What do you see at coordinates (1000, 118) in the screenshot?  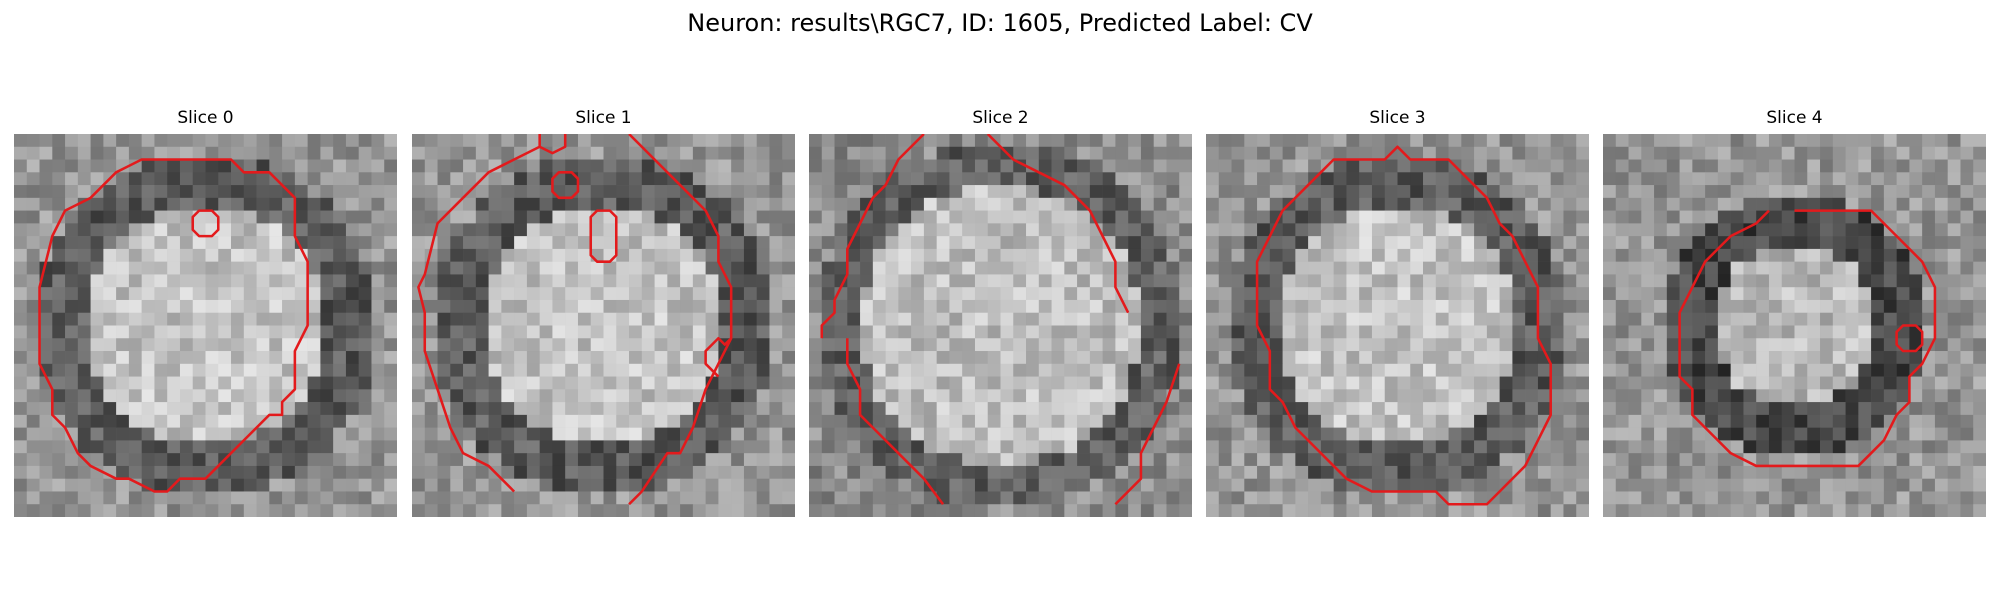 I see `slice-title-2: Slice 2` at bounding box center [1000, 118].